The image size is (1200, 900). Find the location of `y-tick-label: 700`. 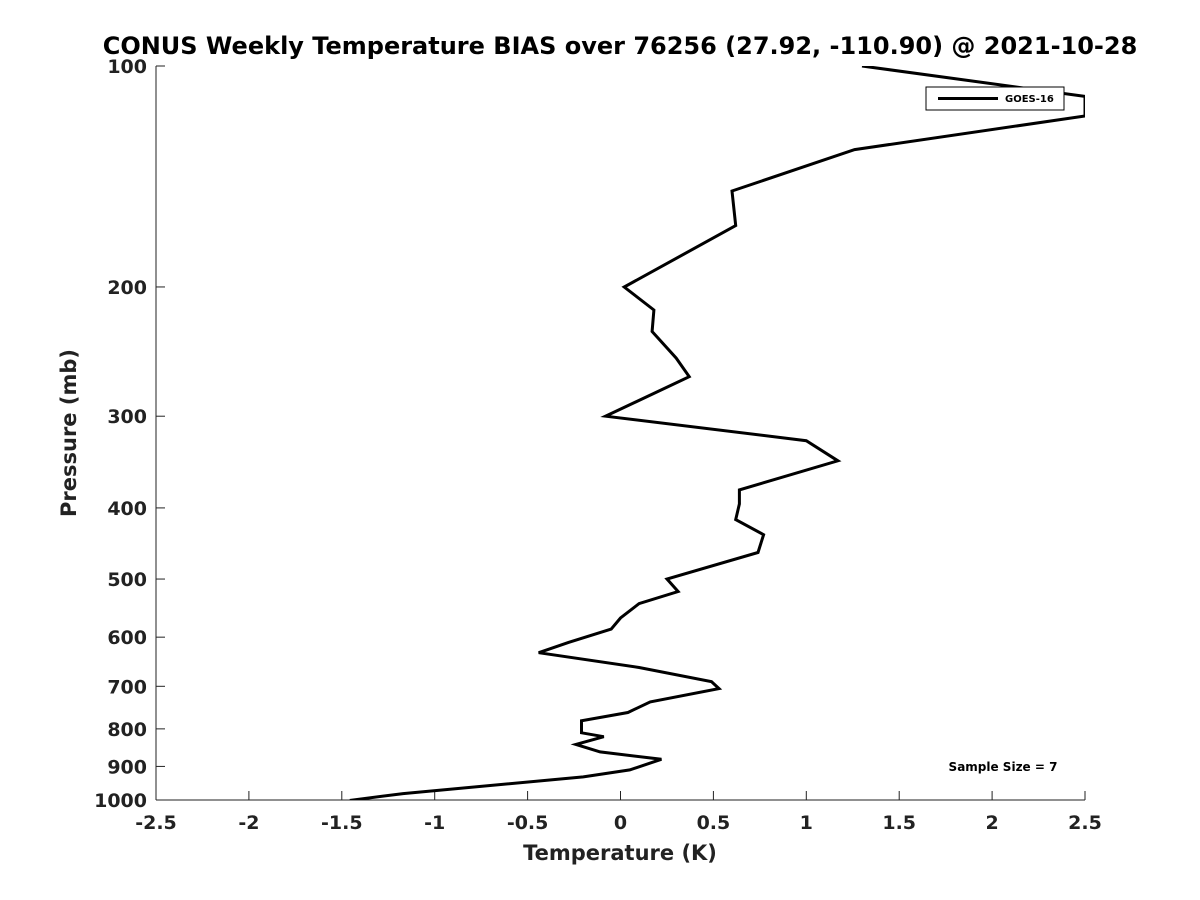

y-tick-label: 700 is located at coordinates (127, 687).